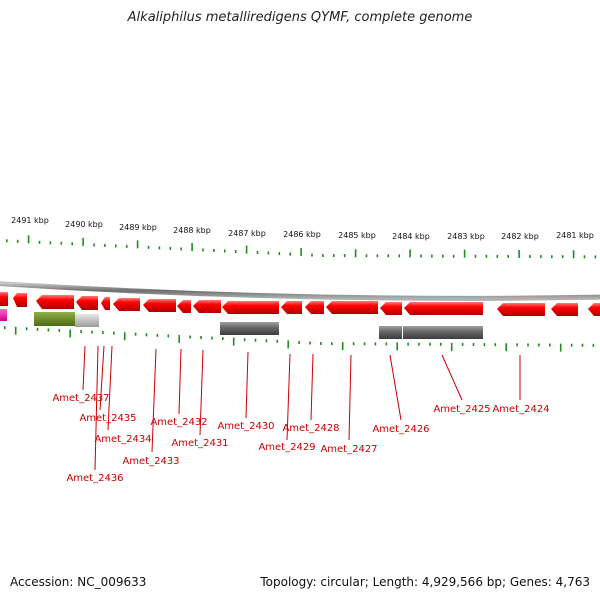 The height and width of the screenshot is (600, 600). What do you see at coordinates (411, 236) in the screenshot?
I see `scale-label: 2484 kbp` at bounding box center [411, 236].